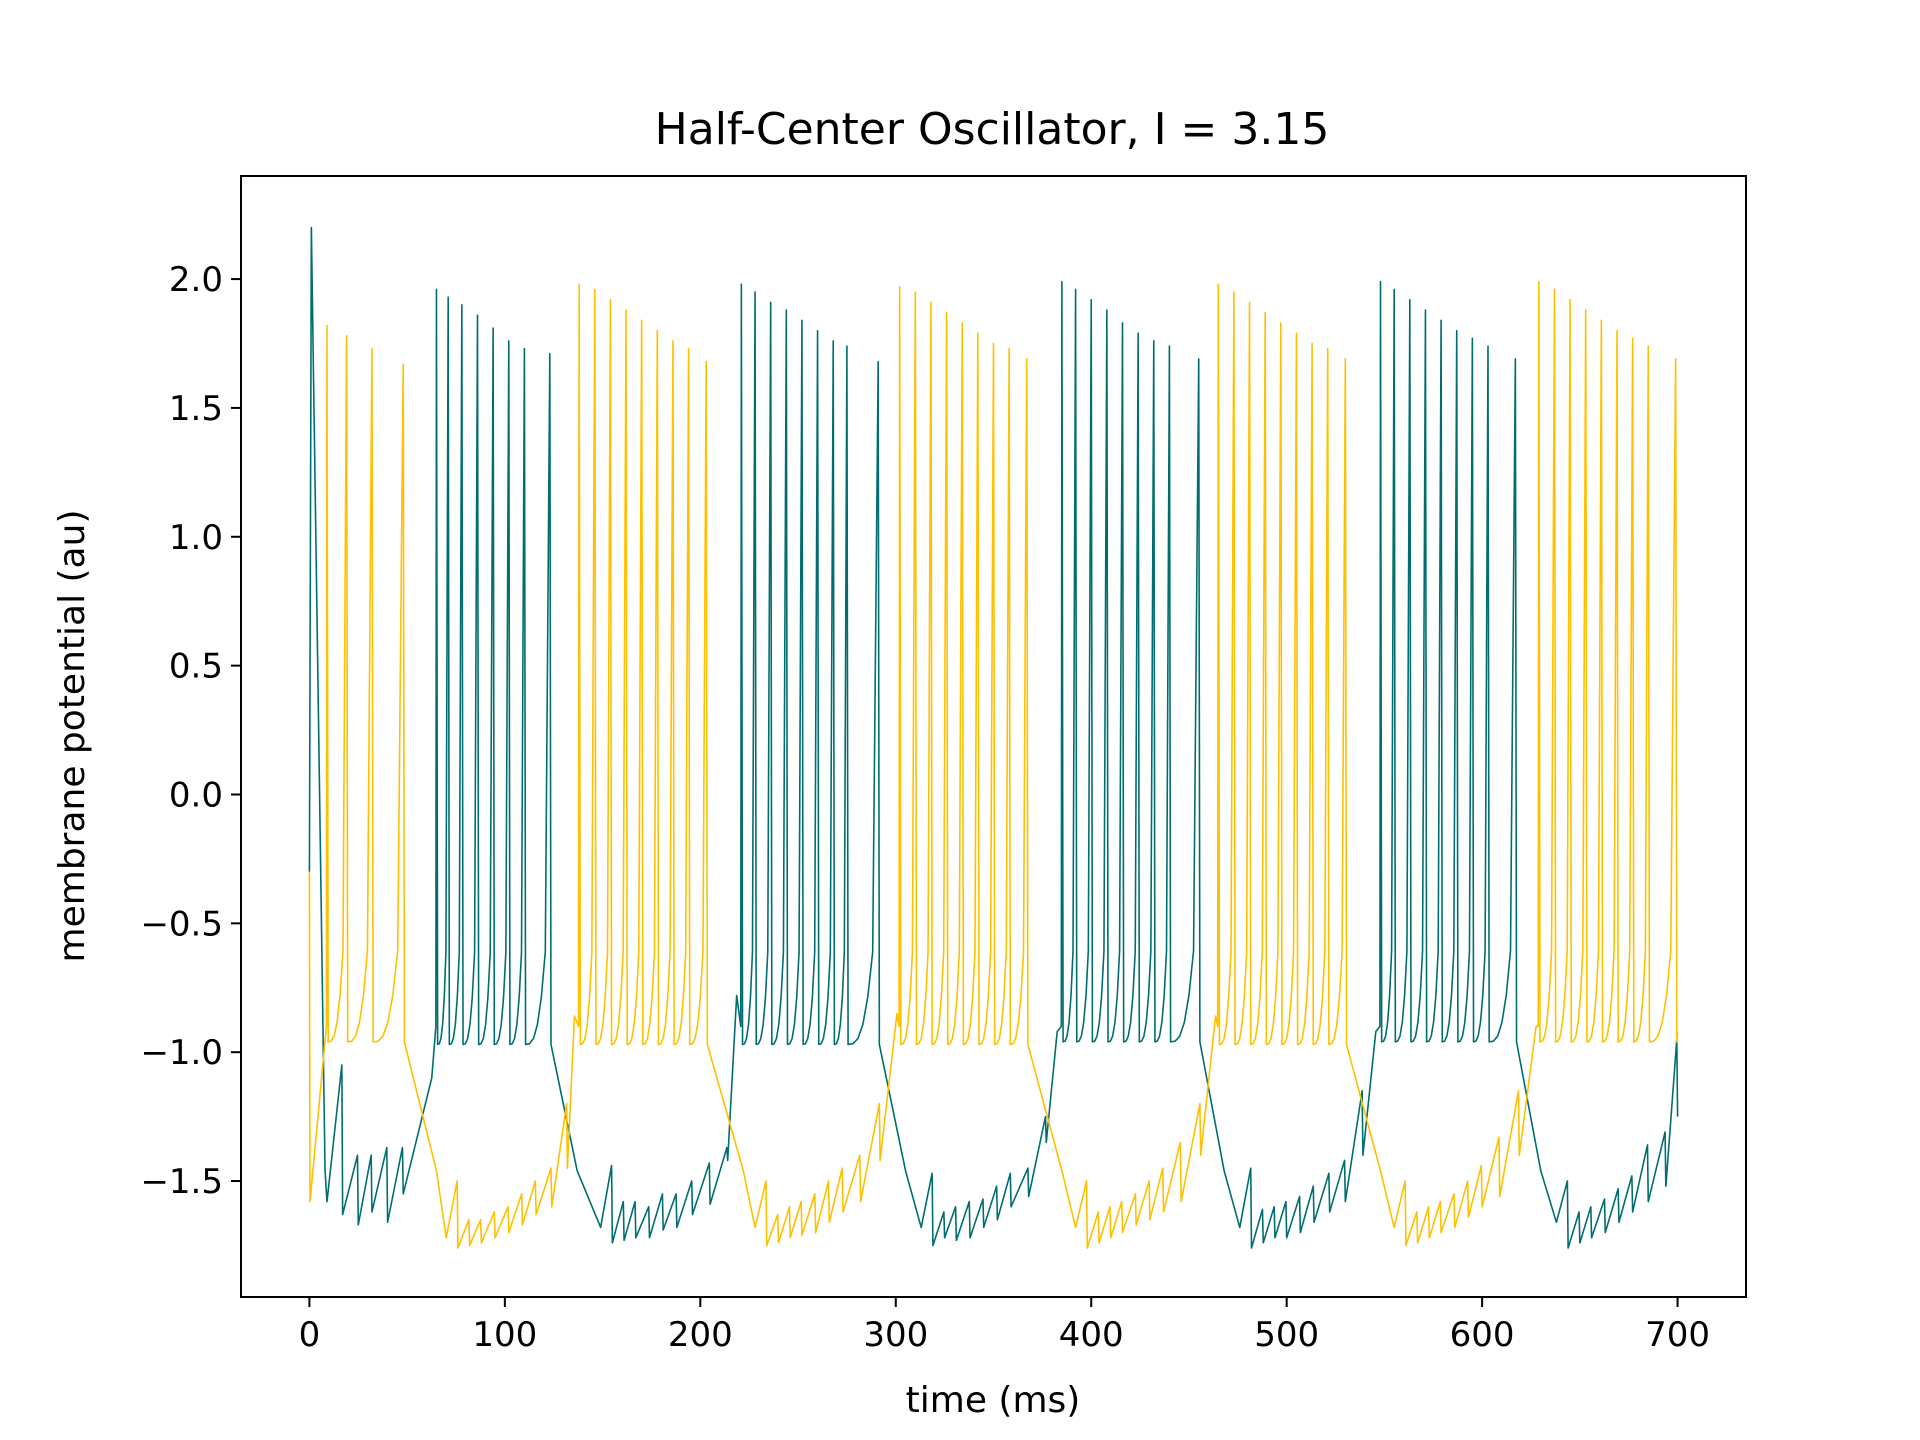  I want to click on y-tick-label: −1.5, so click(181, 1182).